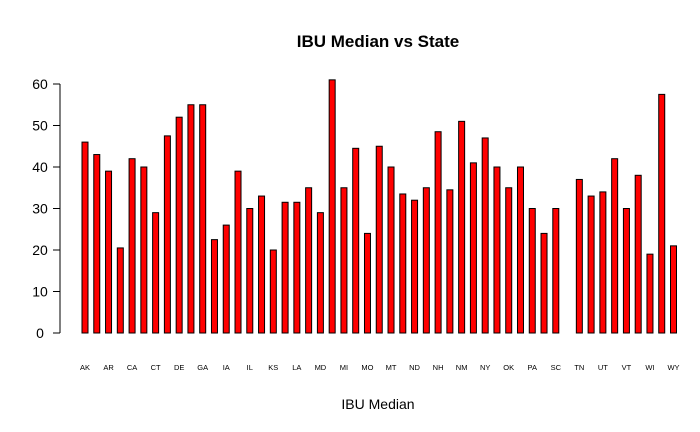 This screenshot has height=432, width=700. What do you see at coordinates (40, 84) in the screenshot?
I see `y-tick-label: 60` at bounding box center [40, 84].